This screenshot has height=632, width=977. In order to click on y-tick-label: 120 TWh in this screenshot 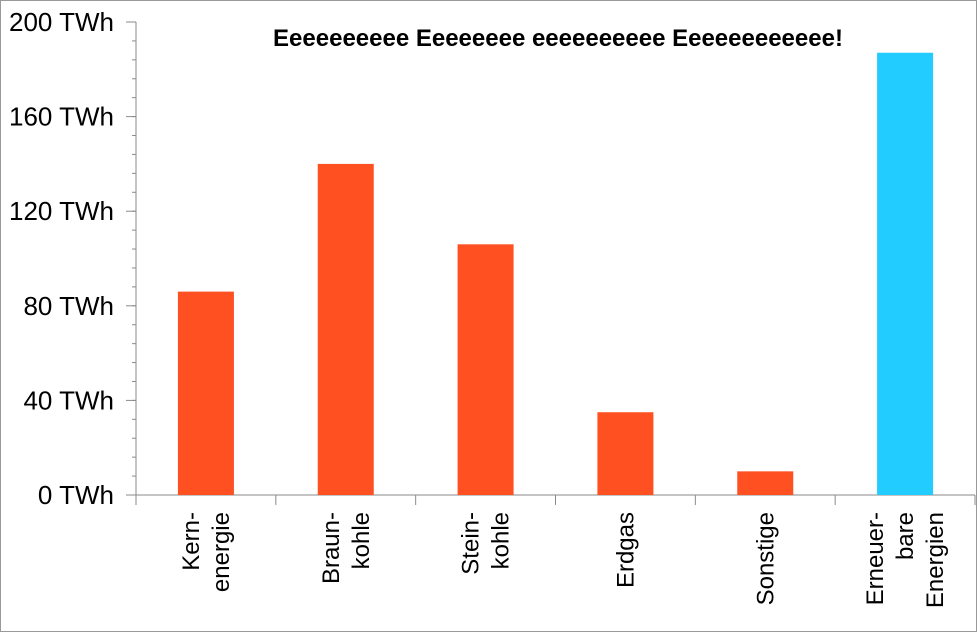, I will do `click(61, 211)`.